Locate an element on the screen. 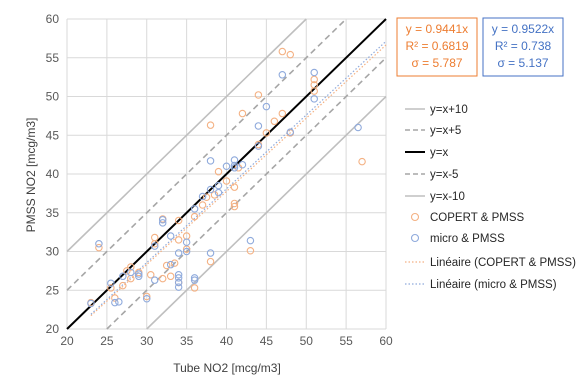 This screenshot has width=578, height=383. x-axis-title: Tube NO2 [mcg/m3] is located at coordinates (227, 368).